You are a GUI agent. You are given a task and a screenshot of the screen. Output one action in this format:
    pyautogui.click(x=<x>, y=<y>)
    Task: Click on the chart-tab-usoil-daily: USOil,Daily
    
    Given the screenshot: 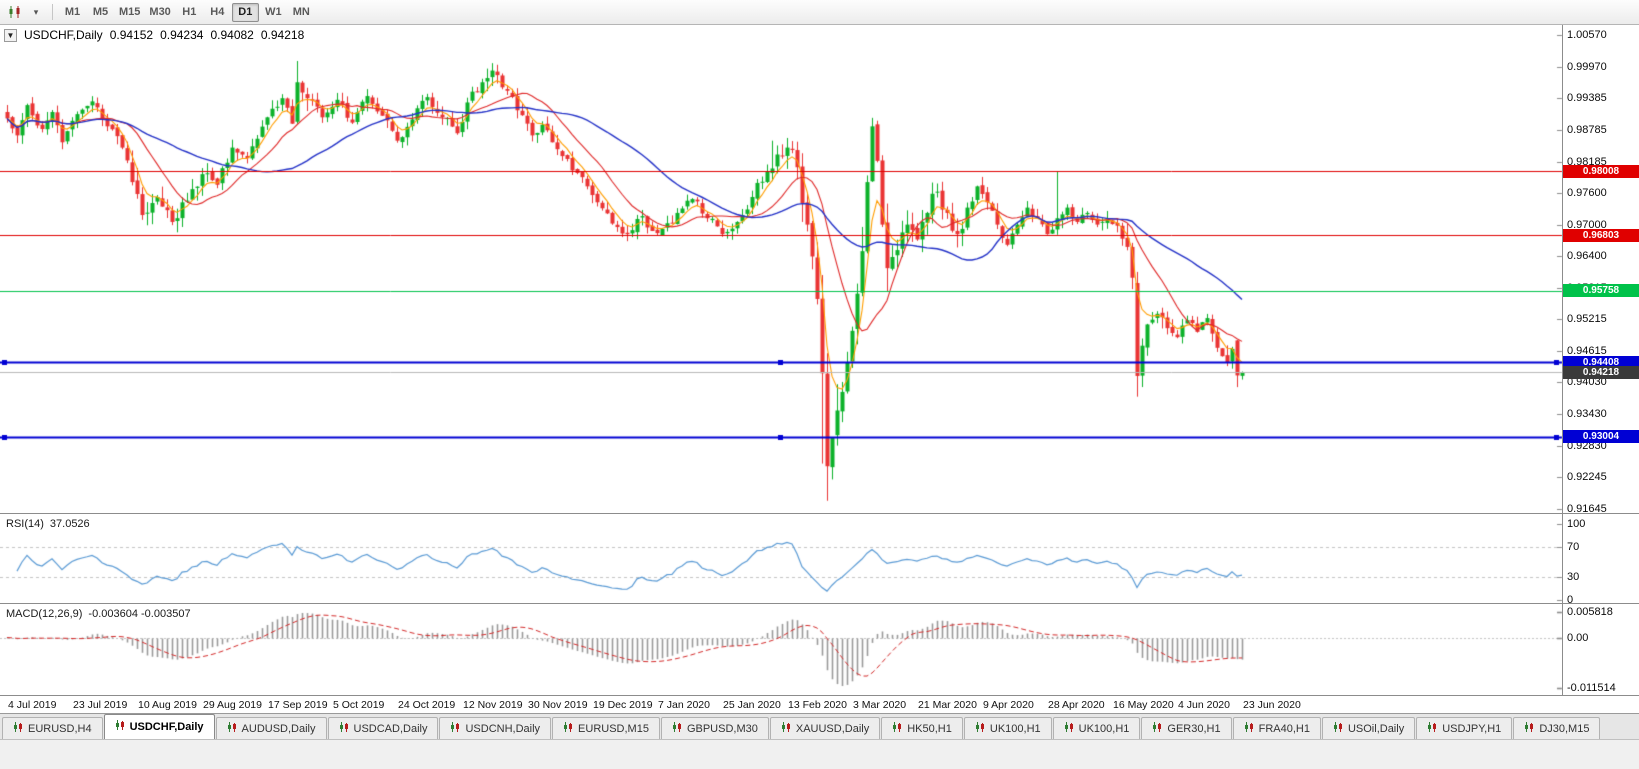 What is the action you would take?
    pyautogui.click(x=1368, y=728)
    